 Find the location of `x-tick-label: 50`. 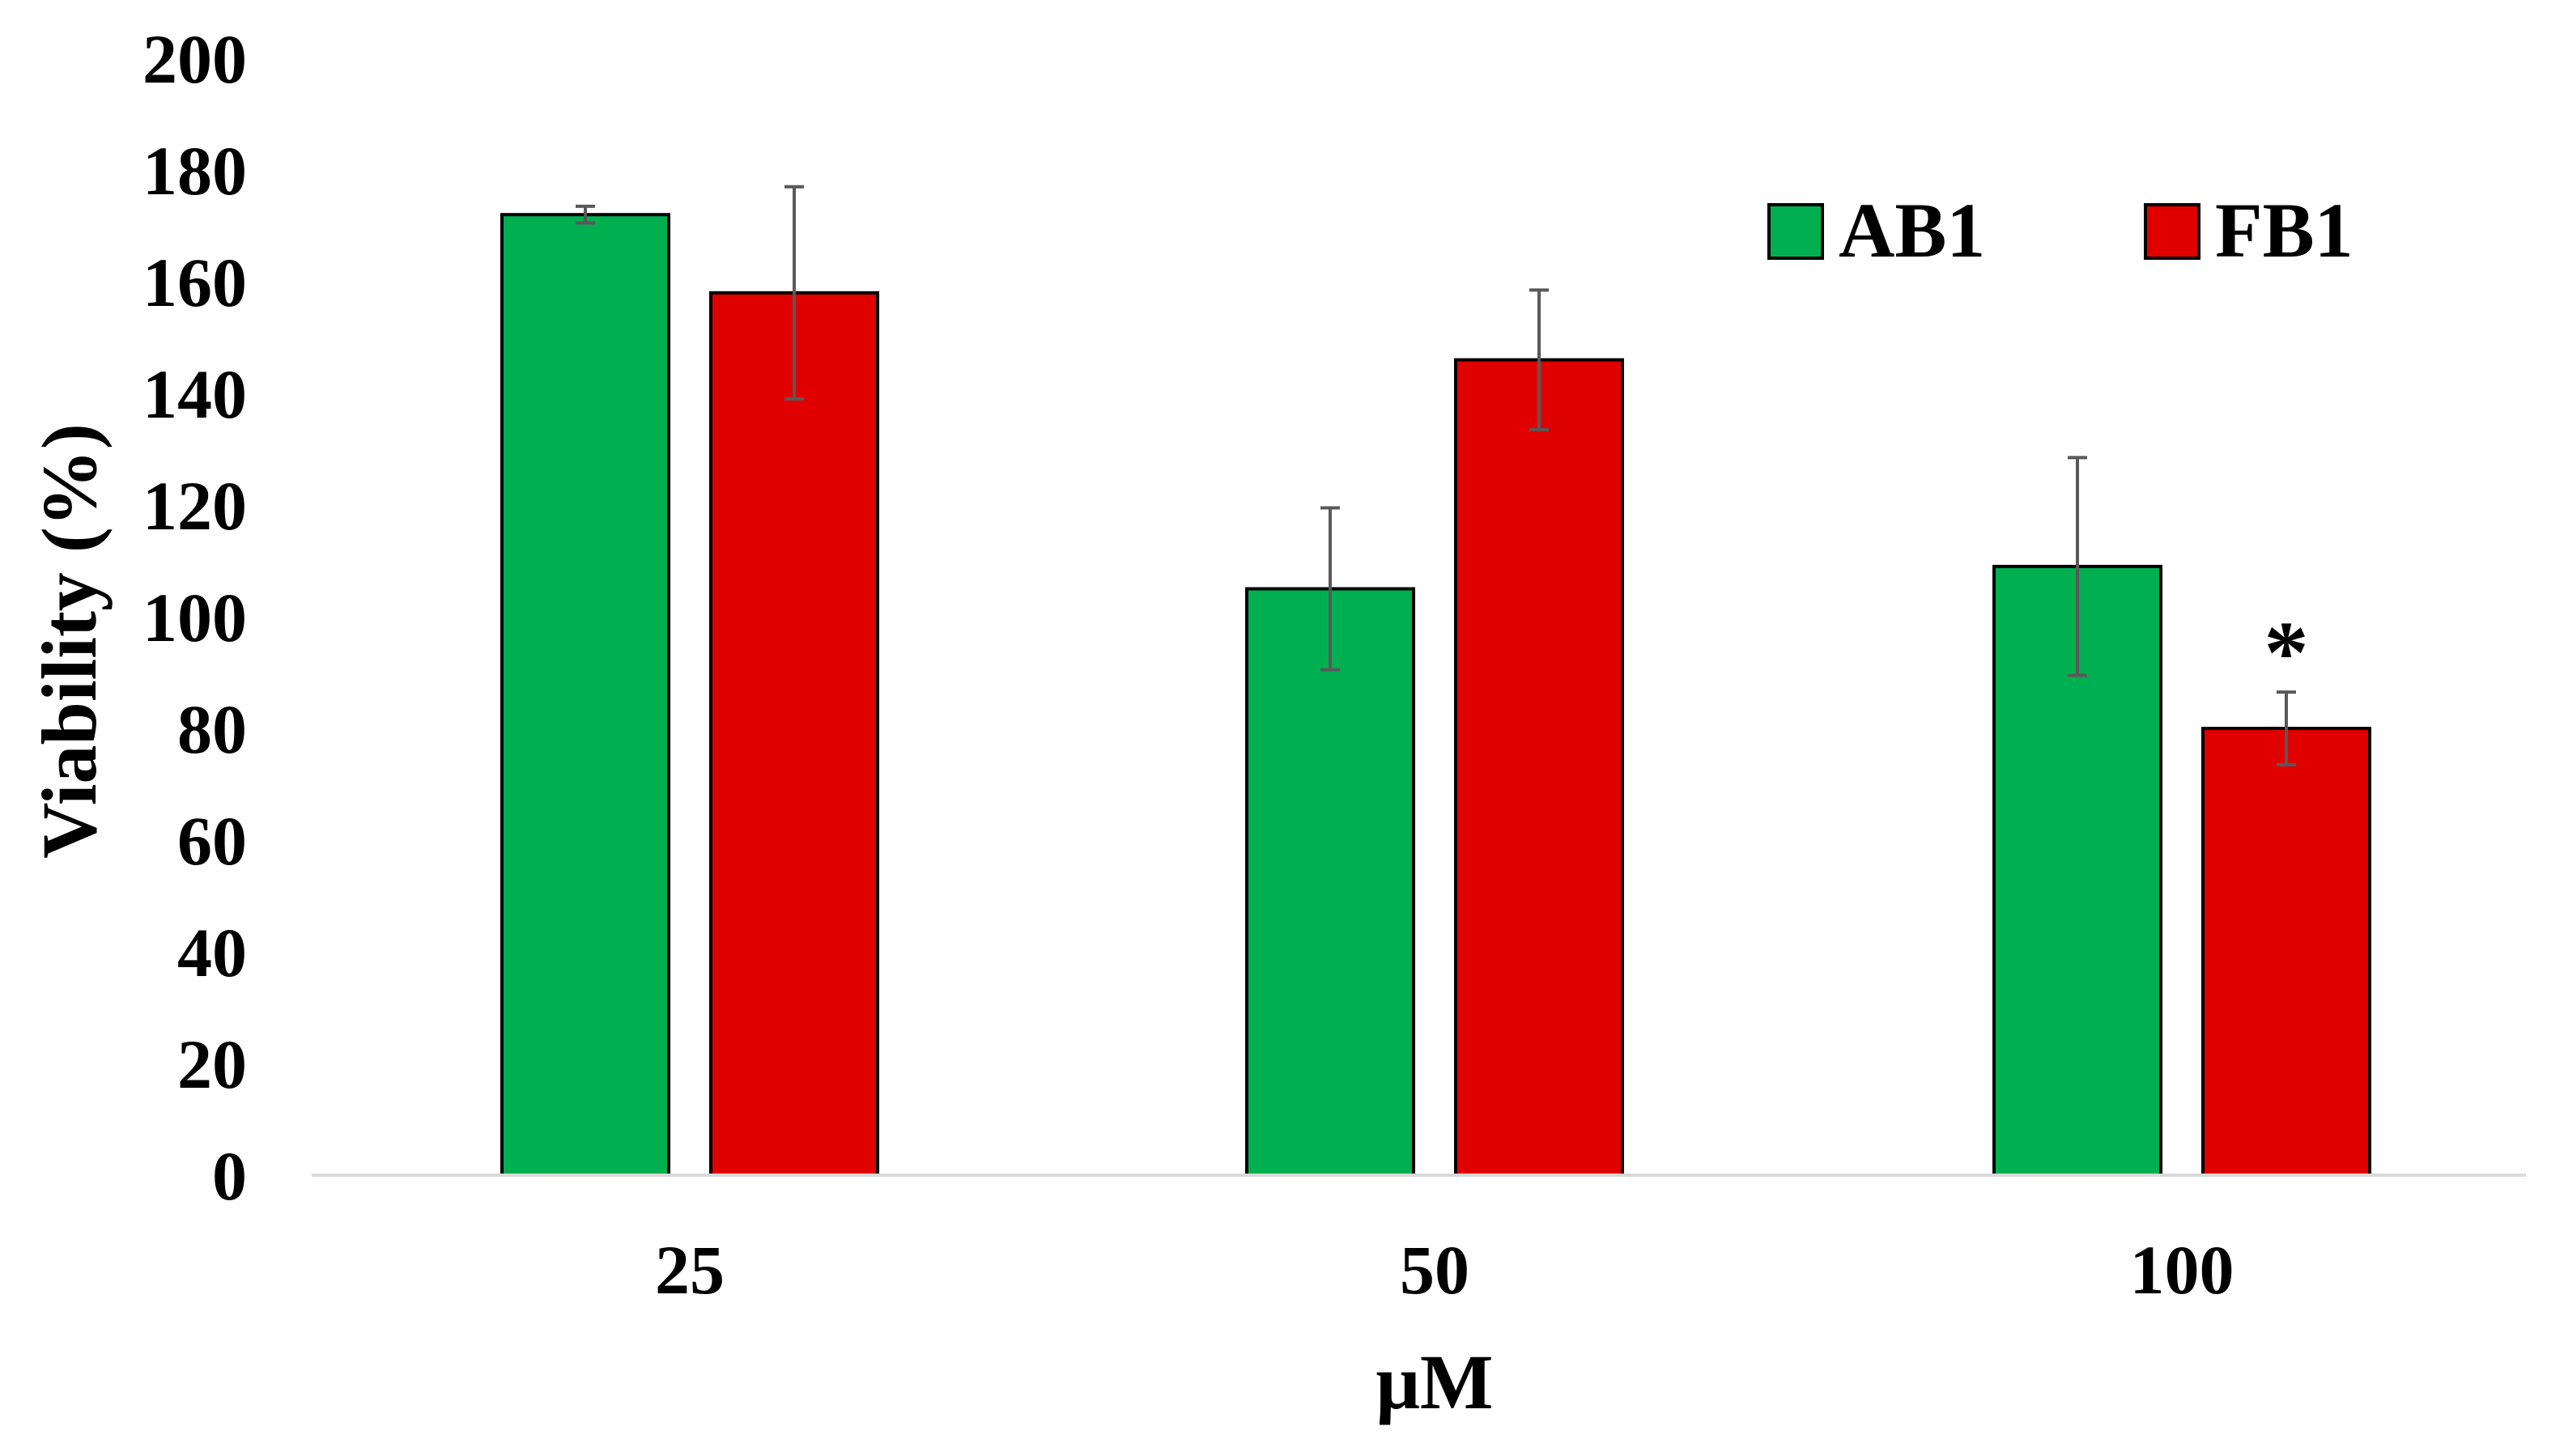

x-tick-label: 50 is located at coordinates (1434, 1270).